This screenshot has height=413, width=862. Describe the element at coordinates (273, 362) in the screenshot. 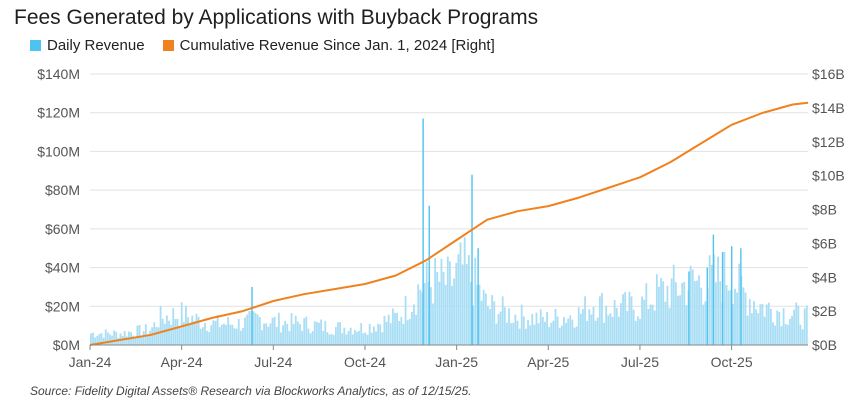

I see `x-tick-label: Jul-24` at that location.